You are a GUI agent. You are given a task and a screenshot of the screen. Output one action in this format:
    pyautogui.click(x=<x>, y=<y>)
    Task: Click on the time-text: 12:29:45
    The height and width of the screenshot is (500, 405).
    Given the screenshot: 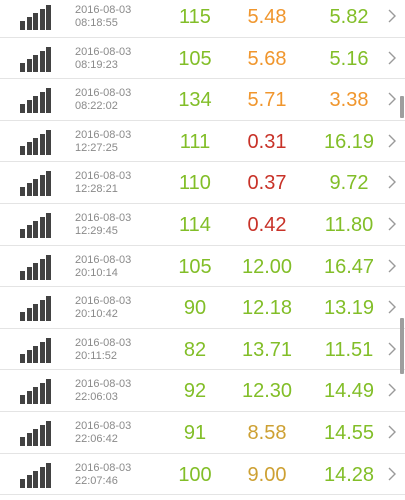 What is the action you would take?
    pyautogui.click(x=96, y=230)
    